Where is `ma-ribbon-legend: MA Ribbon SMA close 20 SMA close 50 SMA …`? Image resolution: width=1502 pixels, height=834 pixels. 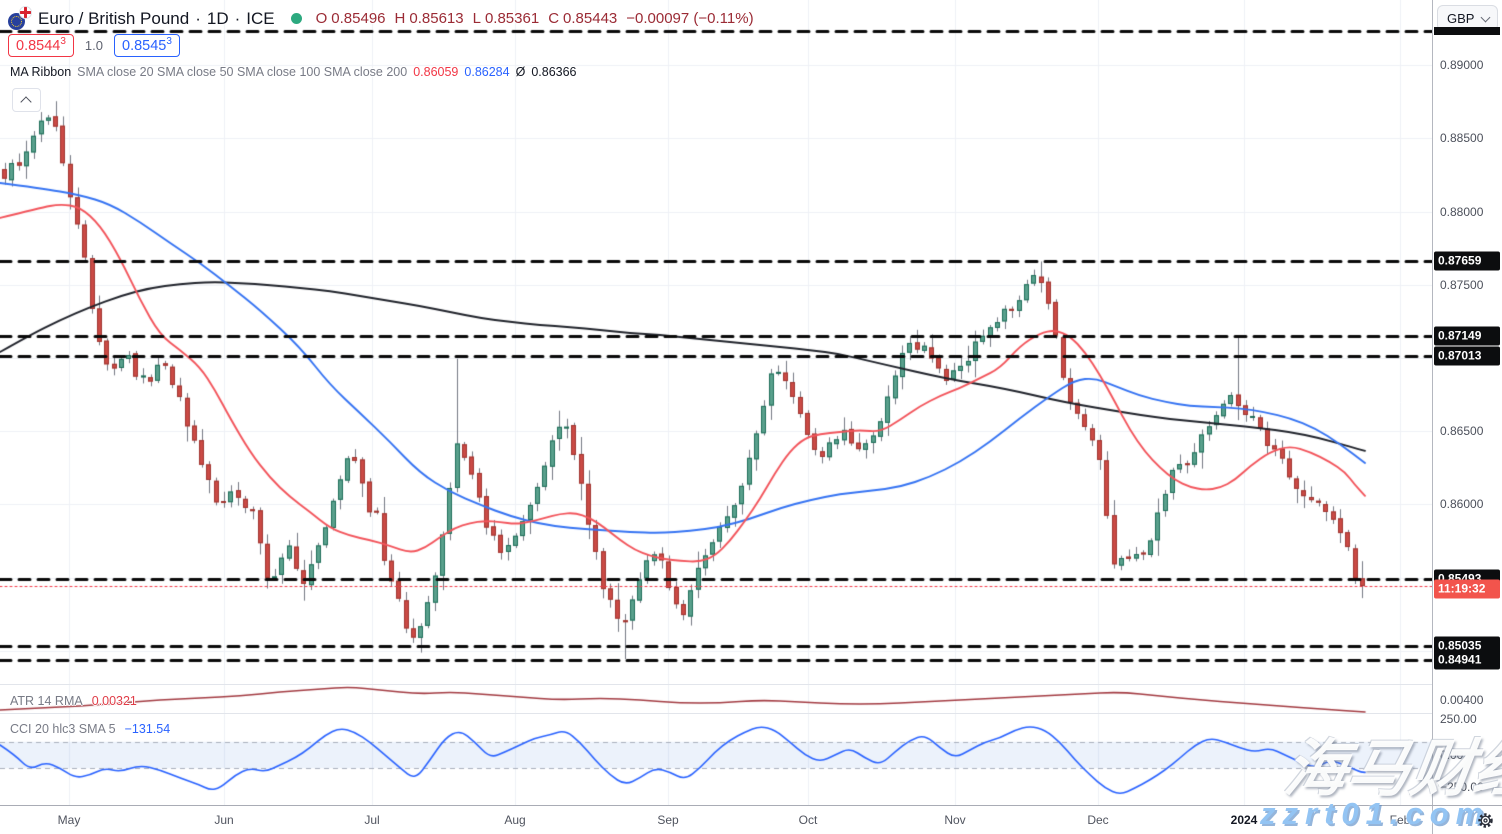 ma-ribbon-legend: MA Ribbon SMA close 20 SMA close 50 SMA … is located at coordinates (296, 72).